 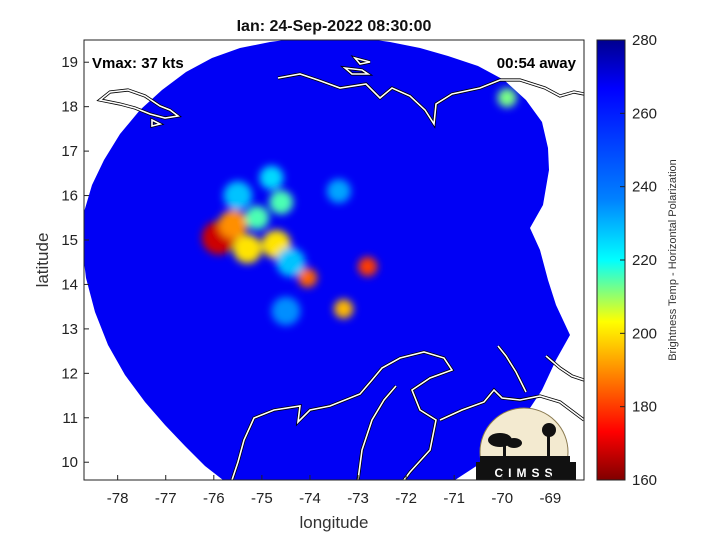 I want to click on y-tick-label: 17, so click(x=69, y=151).